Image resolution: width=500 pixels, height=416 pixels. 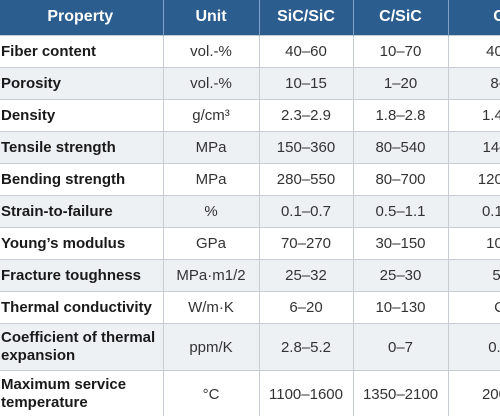 I want to click on c-c-cell: 8–25, so click(x=474, y=83).